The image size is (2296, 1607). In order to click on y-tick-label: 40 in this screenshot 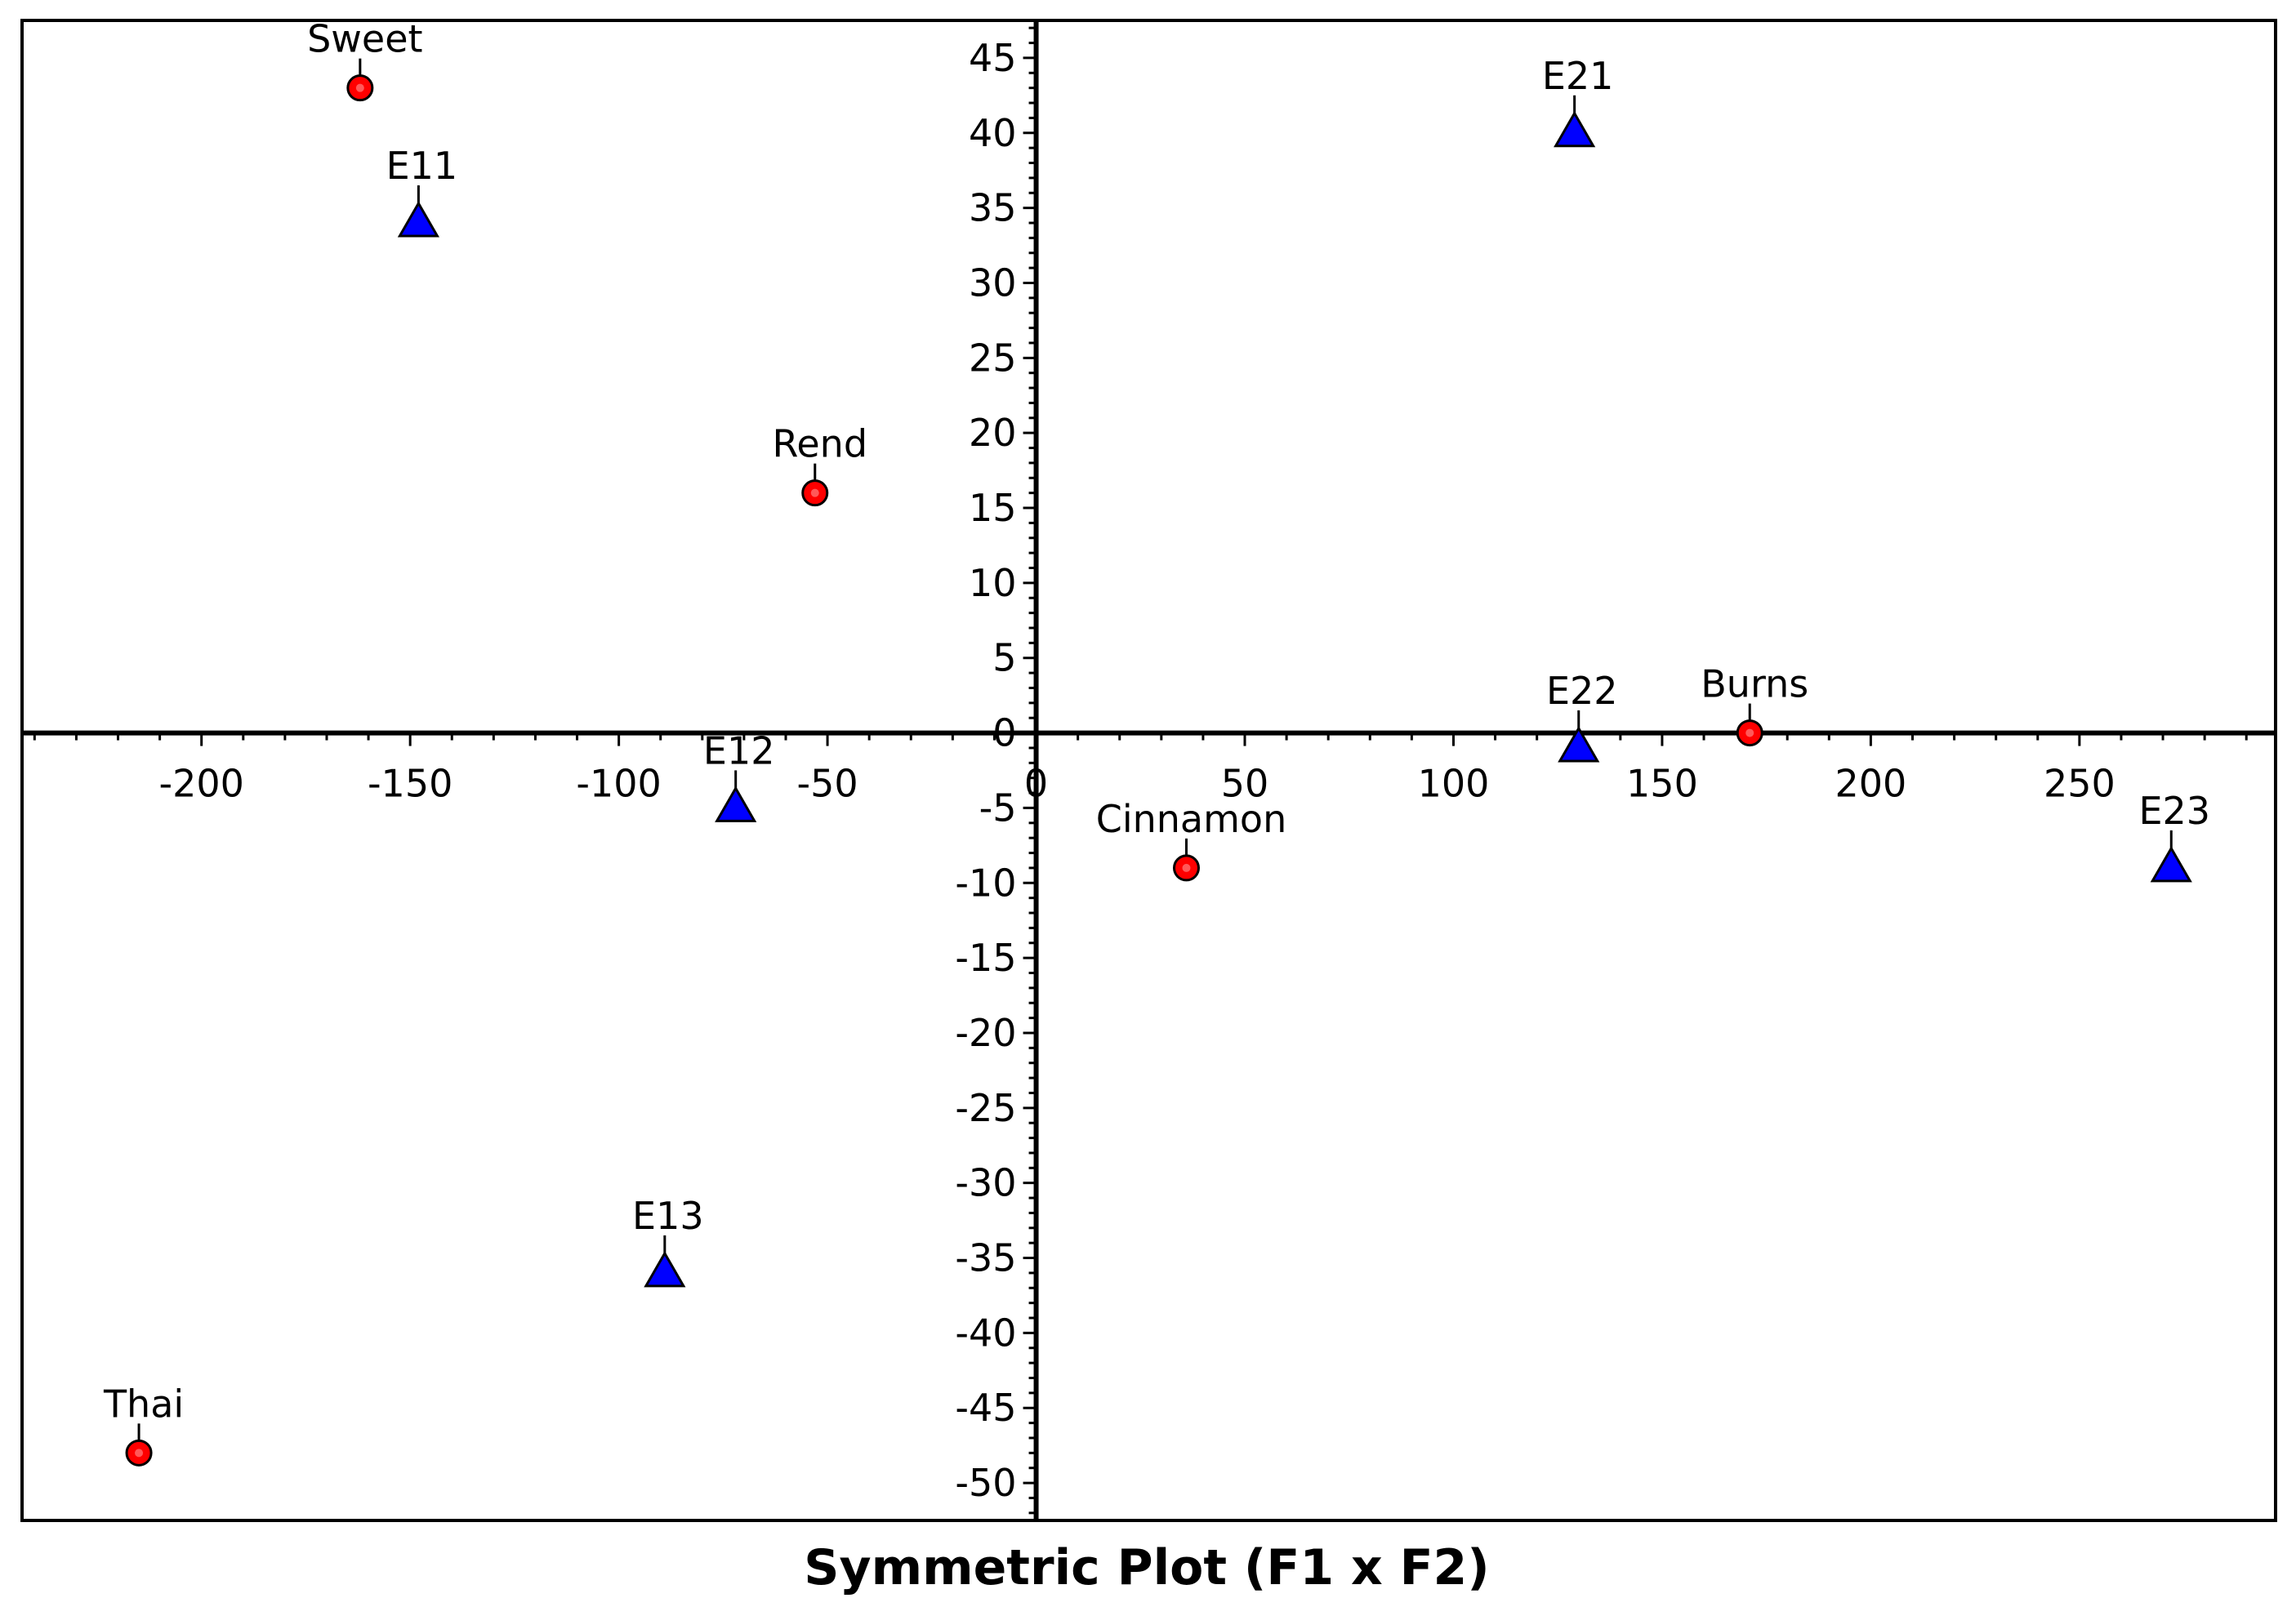, I will do `click(993, 133)`.